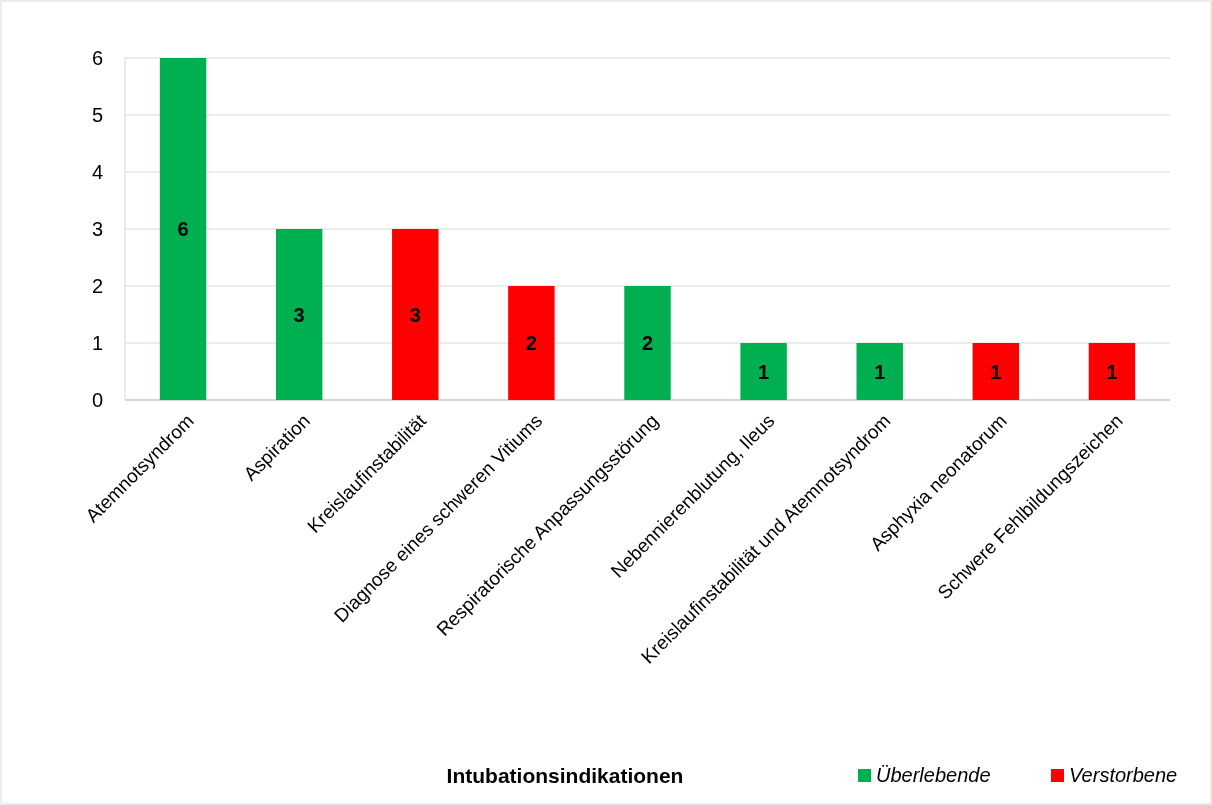 This screenshot has width=1212, height=805. I want to click on y-tick-label: 0, so click(97, 400).